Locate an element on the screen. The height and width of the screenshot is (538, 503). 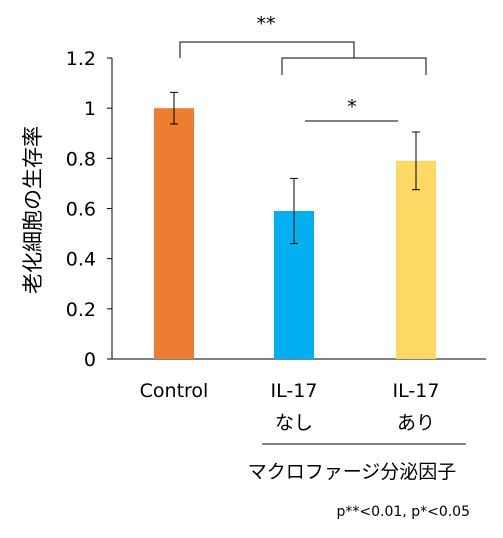
y-tick-label: 0.2 is located at coordinates (81, 310).